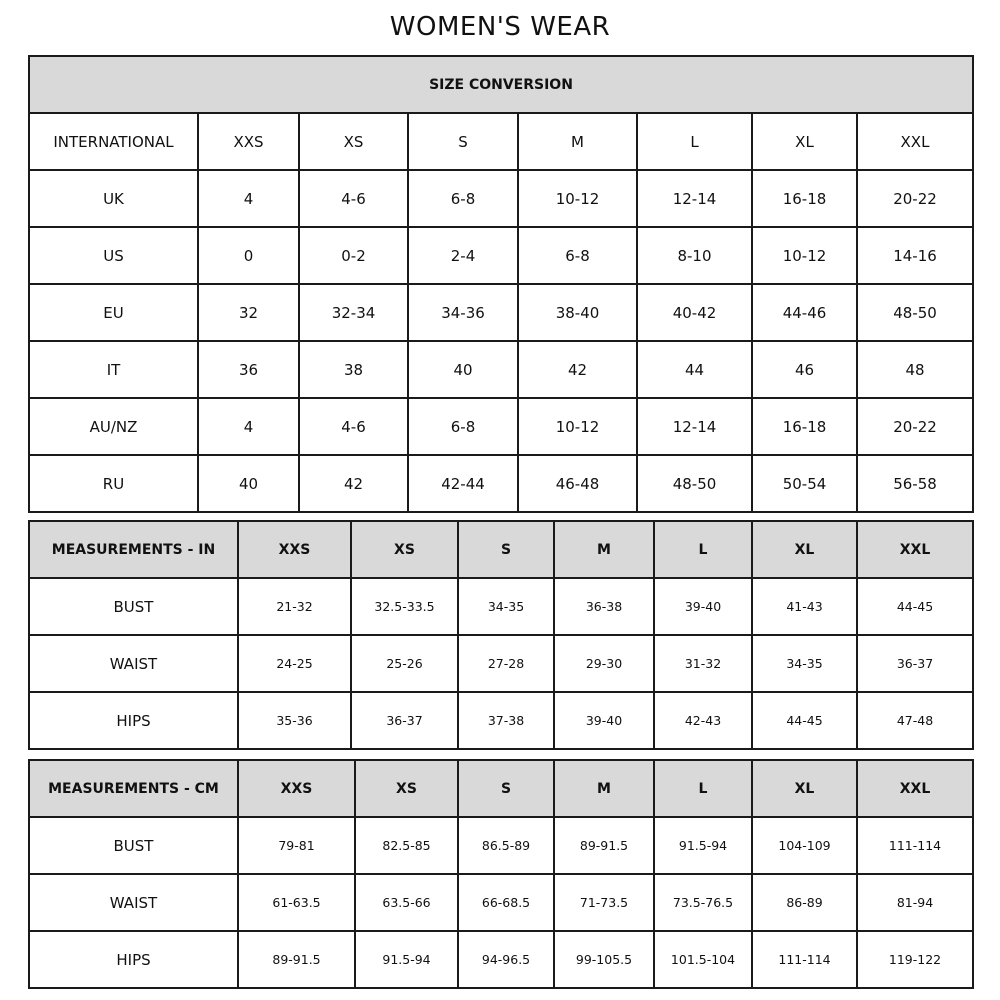  What do you see at coordinates (804, 959) in the screenshot?
I see `table-cell: 111-114` at bounding box center [804, 959].